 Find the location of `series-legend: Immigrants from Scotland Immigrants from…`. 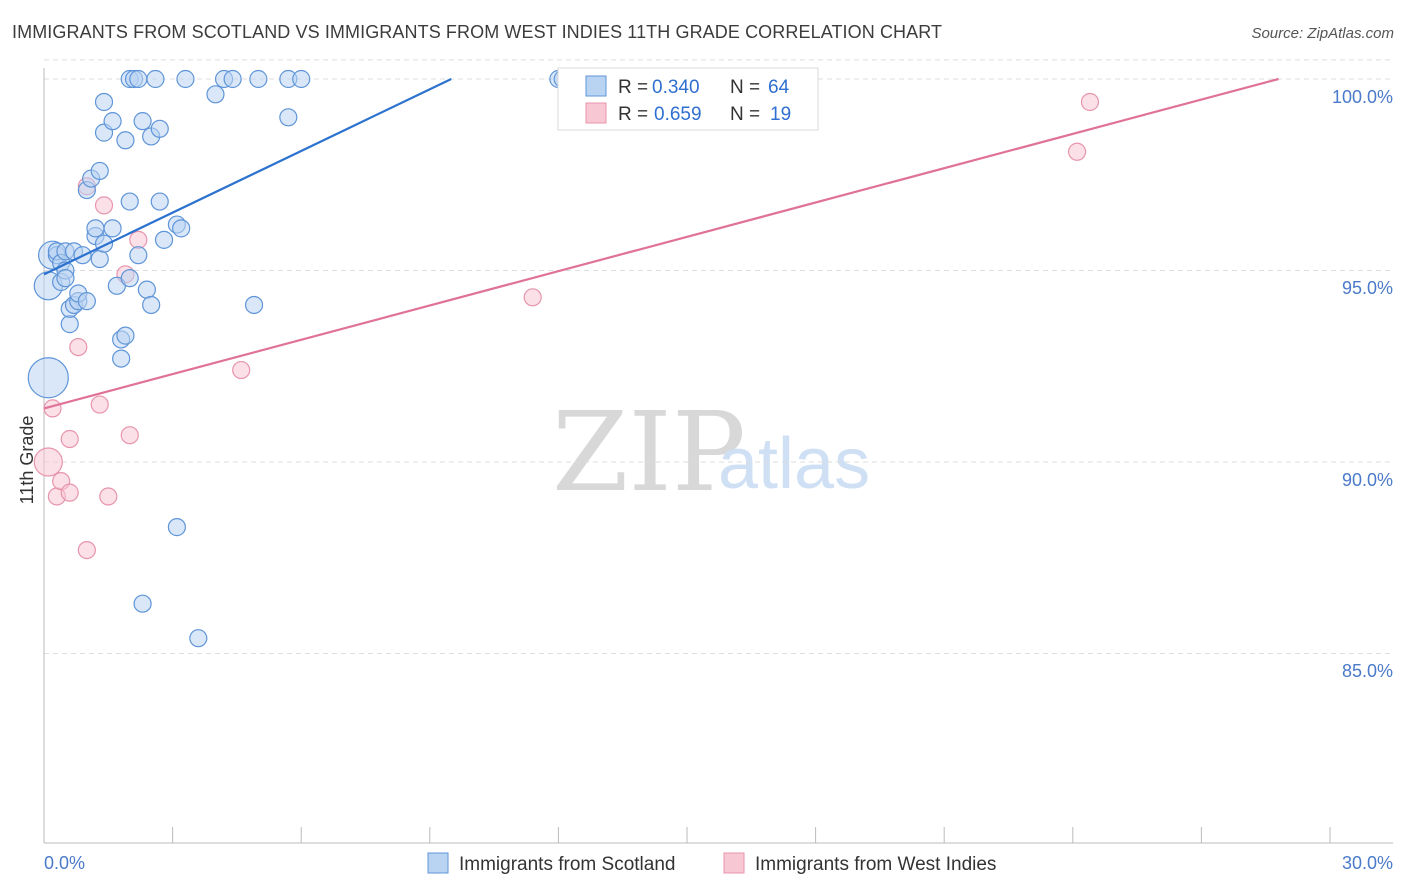

series-legend: Immigrants from Scotland Immigrants from… is located at coordinates (711, 863).